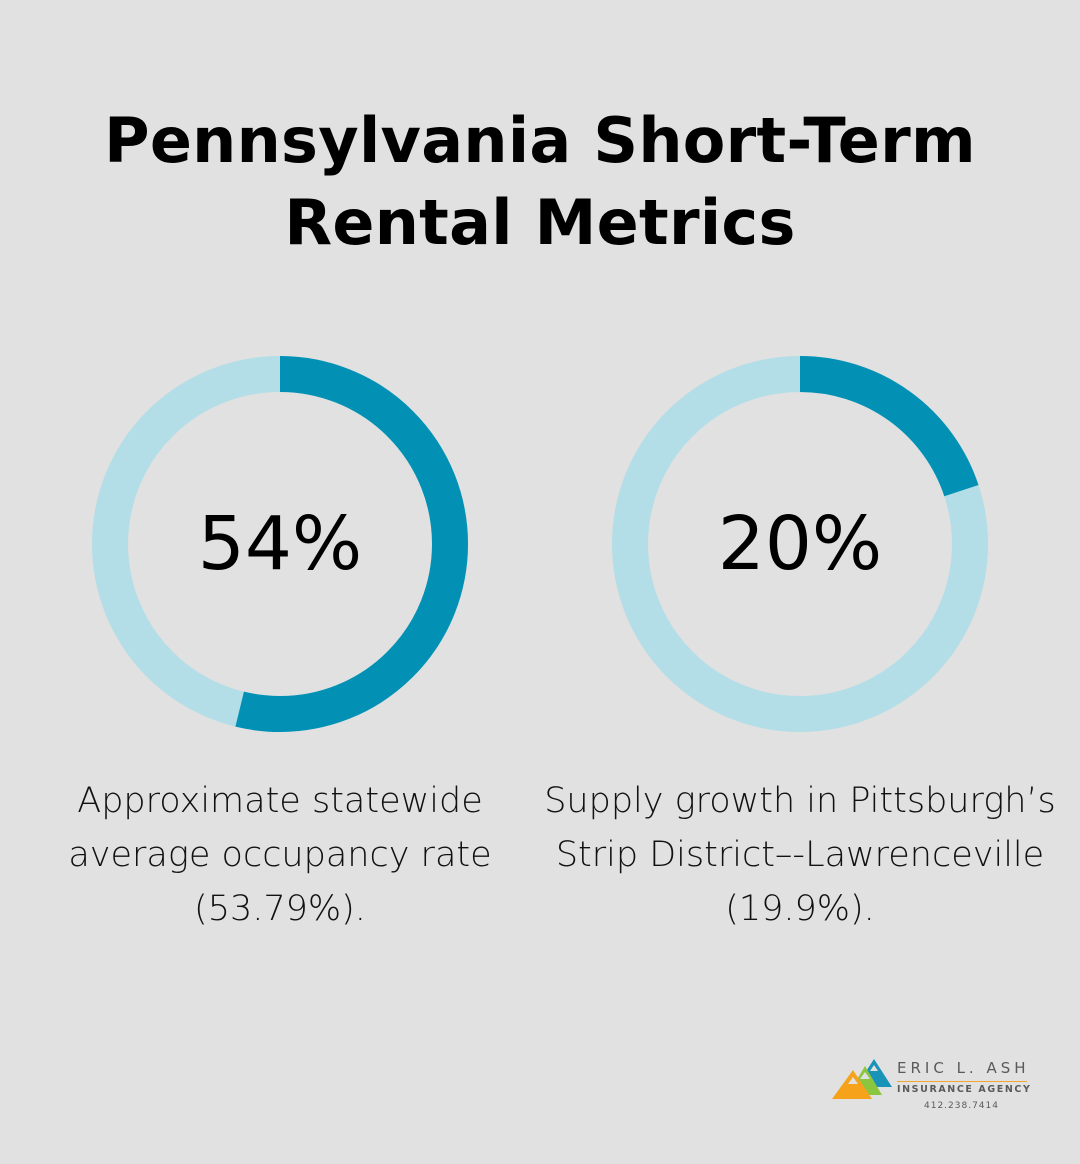 The image size is (1080, 1164). I want to click on donut-chart-supply-growth: 20%, so click(800, 544).